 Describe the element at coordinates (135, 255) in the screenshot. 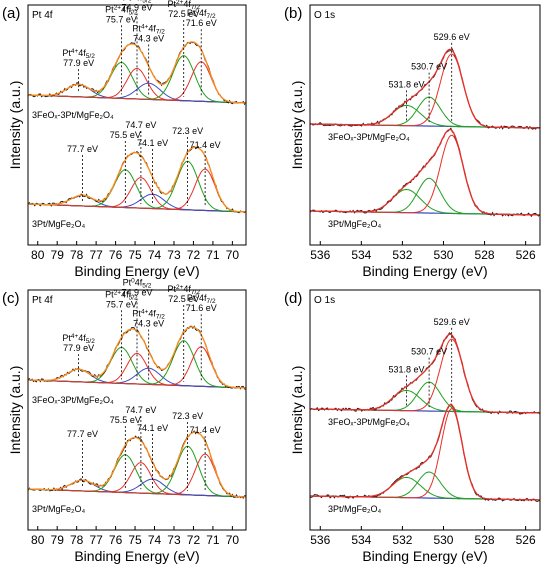

I see `x-tick-label: 75` at that location.